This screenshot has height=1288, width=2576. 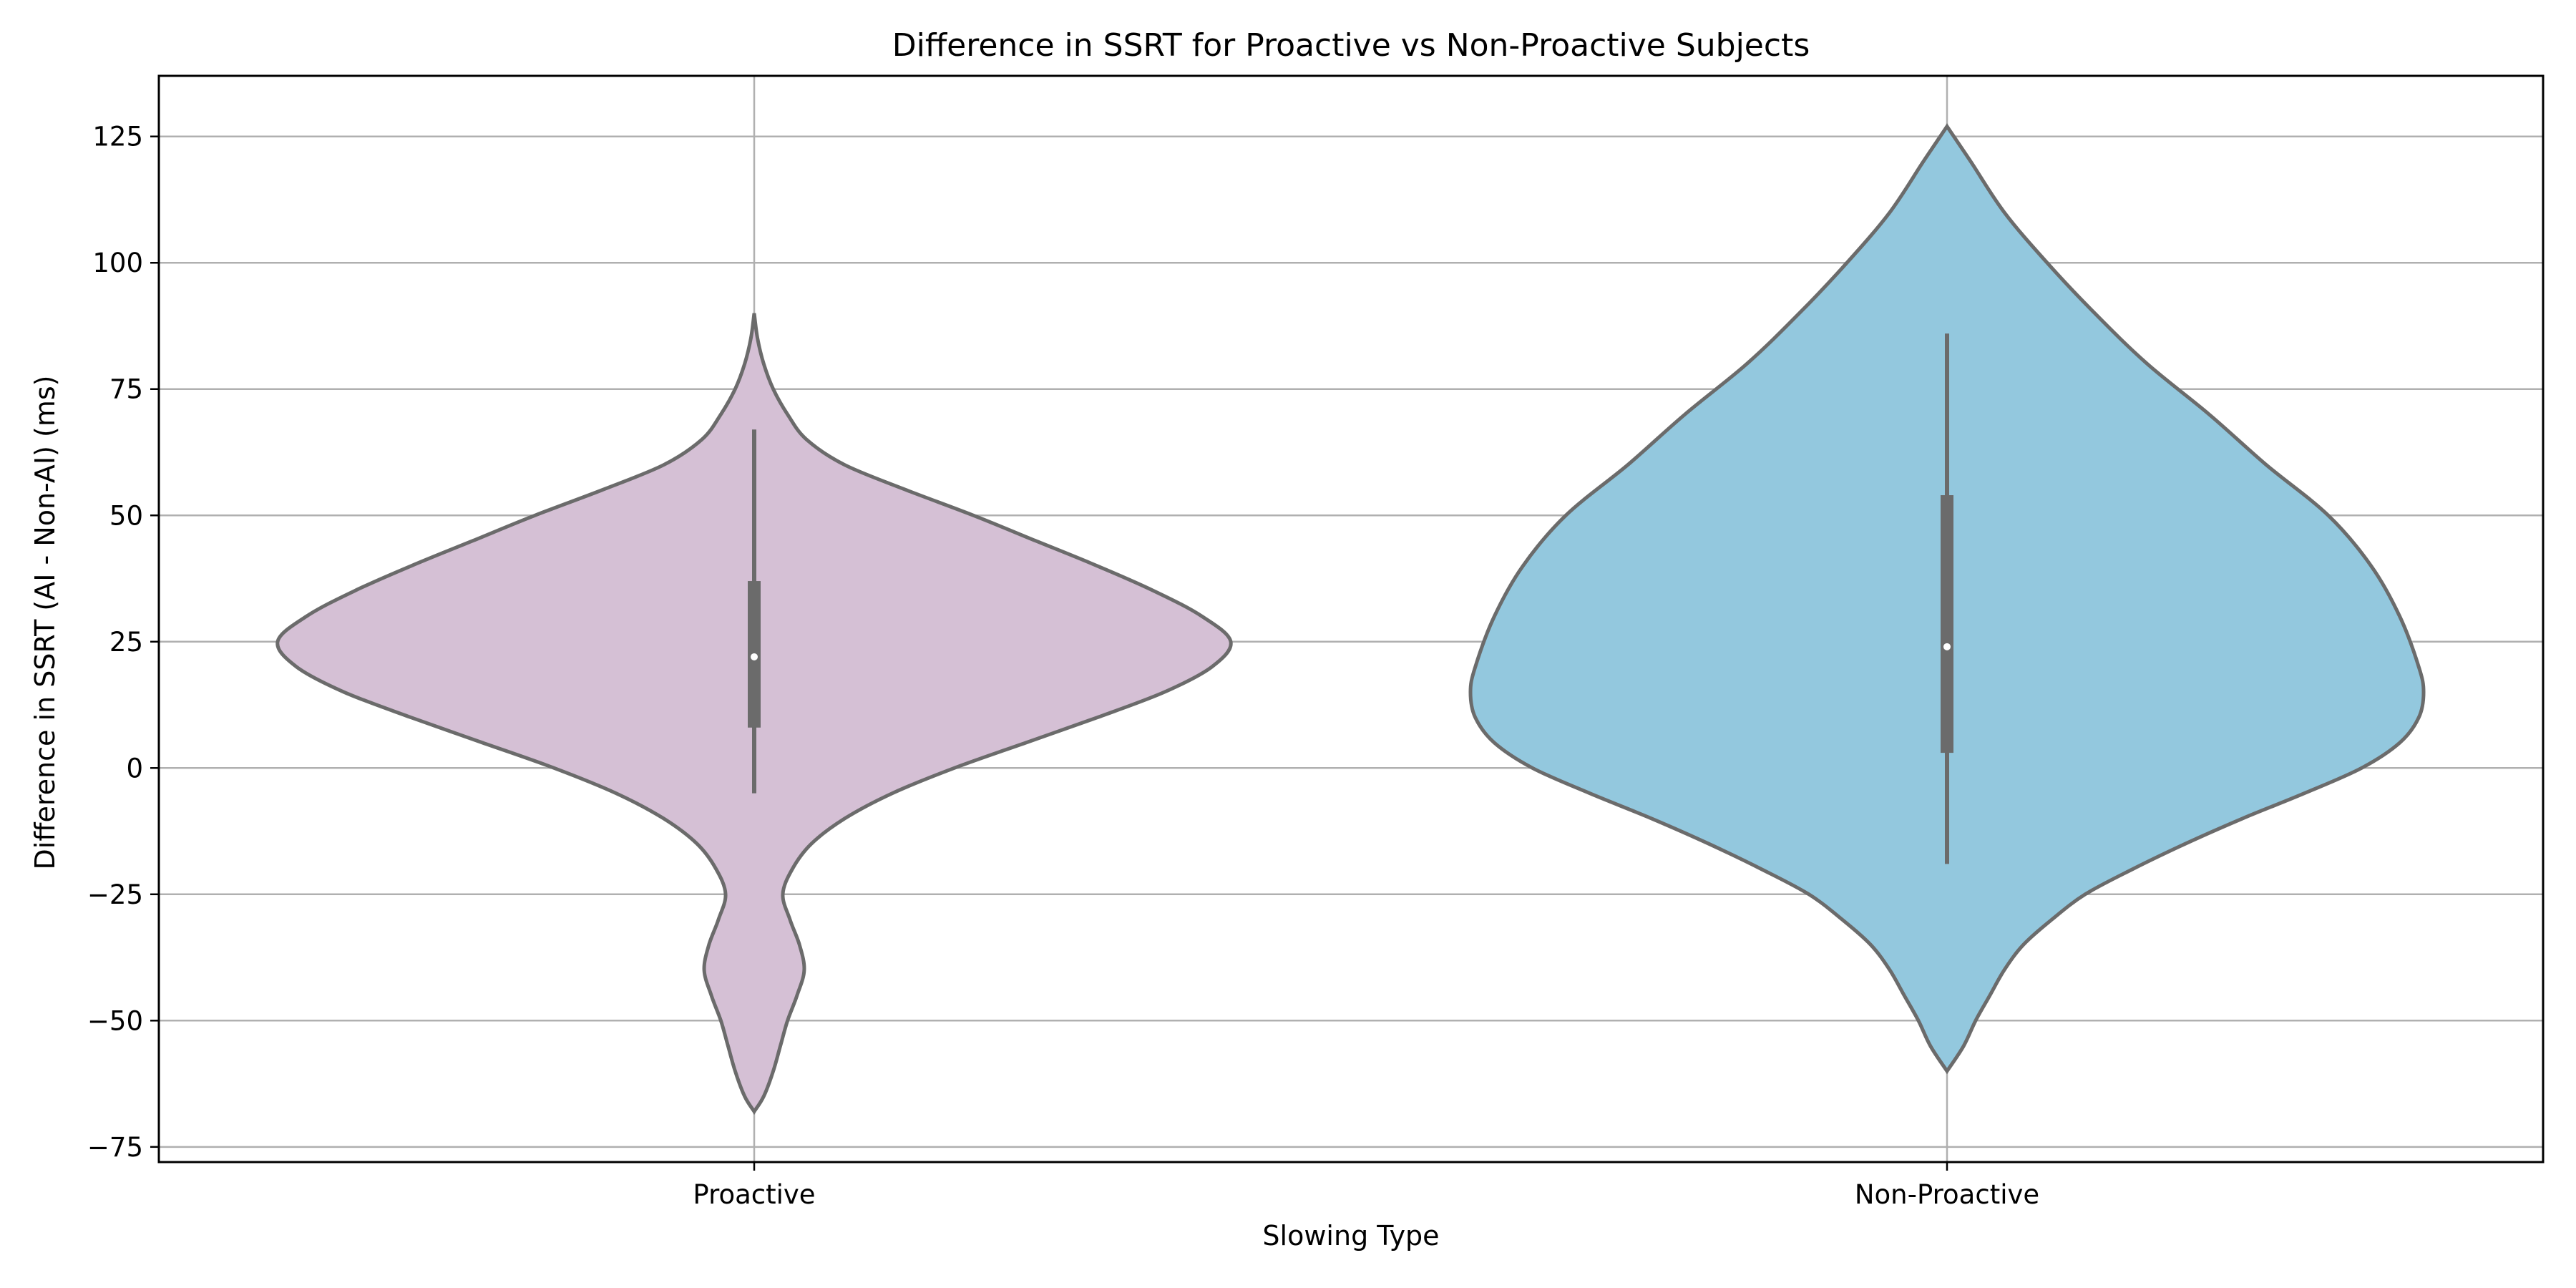 What do you see at coordinates (126, 515) in the screenshot?
I see `y-tick-label: 50` at bounding box center [126, 515].